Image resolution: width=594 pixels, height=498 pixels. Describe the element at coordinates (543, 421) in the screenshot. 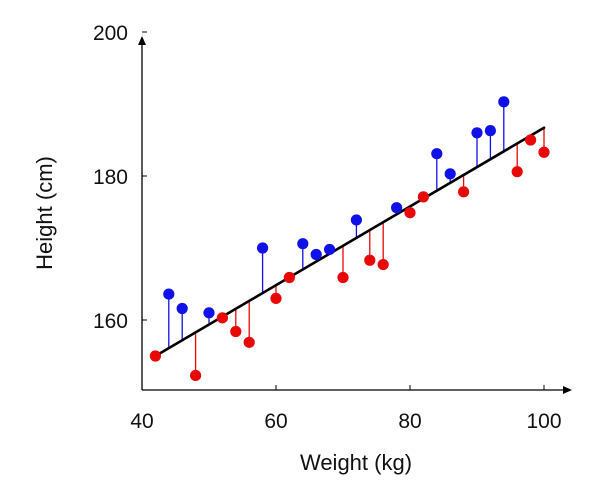

I see `x-tick-label: 100` at that location.